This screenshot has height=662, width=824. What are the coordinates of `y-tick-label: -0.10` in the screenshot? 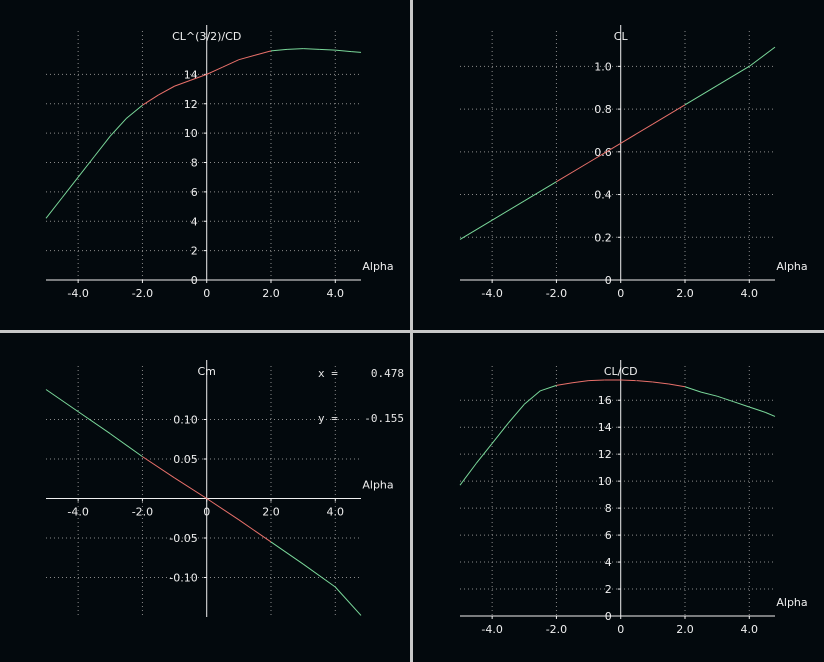 It's located at (183, 578).